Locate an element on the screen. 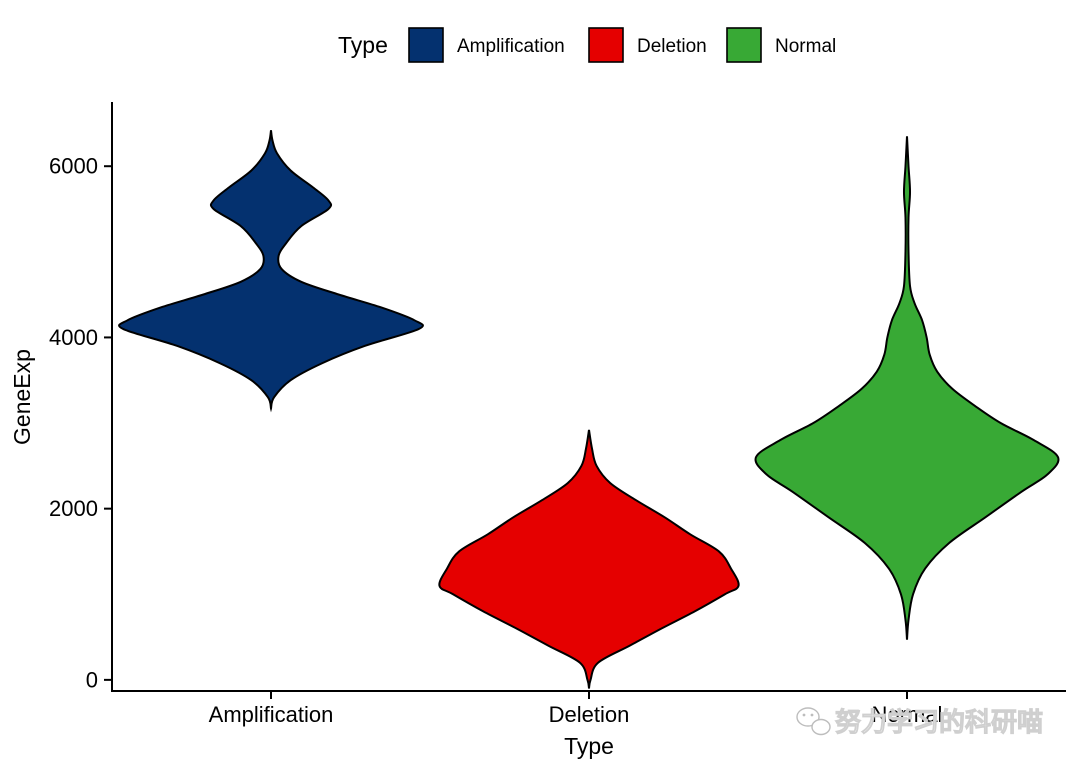  x-axis-title: Type is located at coordinates (589, 746).